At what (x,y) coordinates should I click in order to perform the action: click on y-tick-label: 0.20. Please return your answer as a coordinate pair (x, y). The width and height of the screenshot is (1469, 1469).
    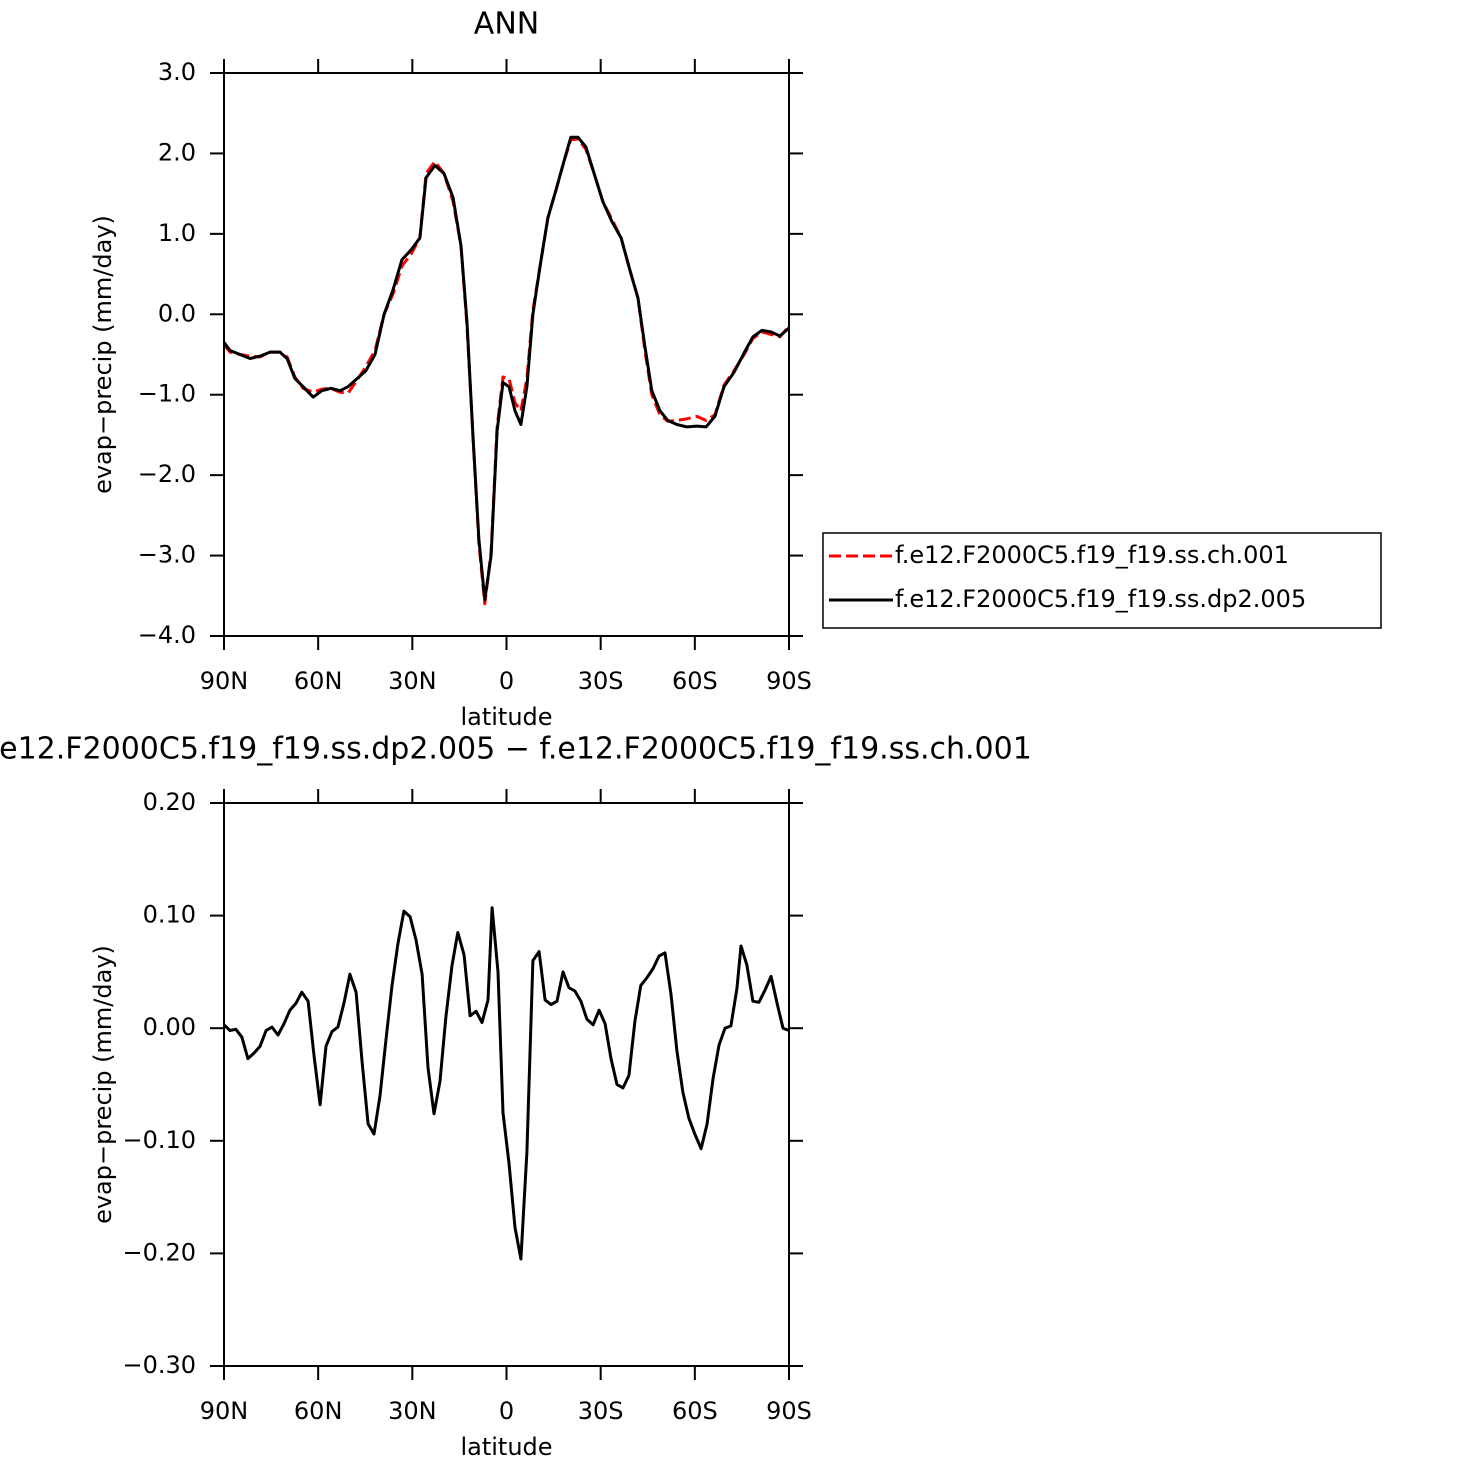
    Looking at the image, I should click on (169, 802).